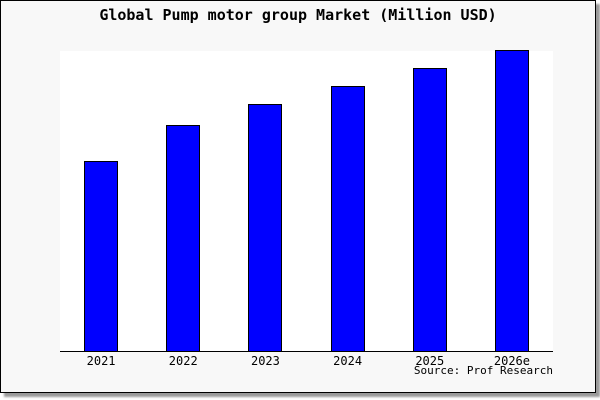 Image resolution: width=600 pixels, height=400 pixels. Describe the element at coordinates (183, 238) in the screenshot. I see `bar-2022` at that location.